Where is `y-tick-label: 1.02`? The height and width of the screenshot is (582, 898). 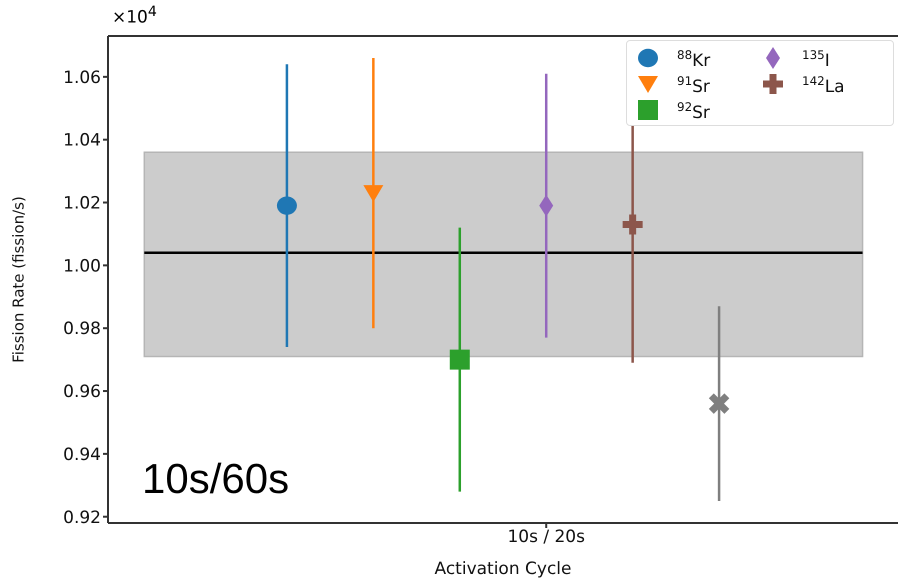
y-tick-label: 1.02 is located at coordinates (82, 204).